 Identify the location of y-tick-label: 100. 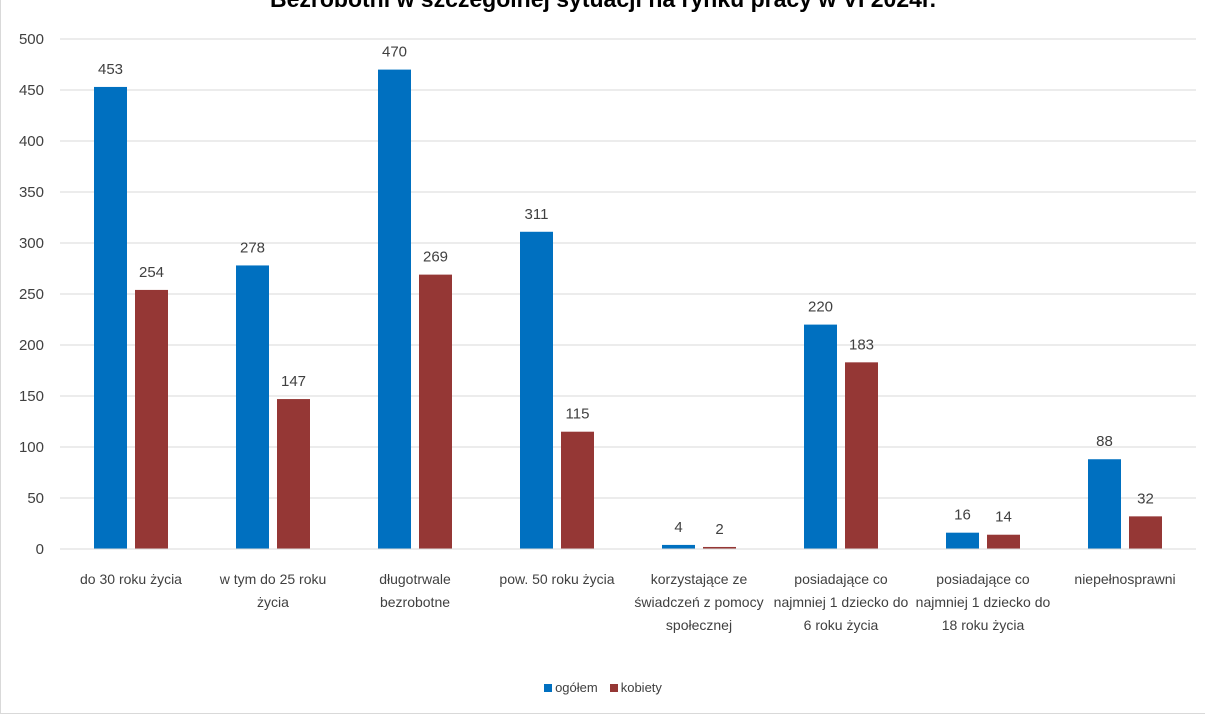
(31, 447).